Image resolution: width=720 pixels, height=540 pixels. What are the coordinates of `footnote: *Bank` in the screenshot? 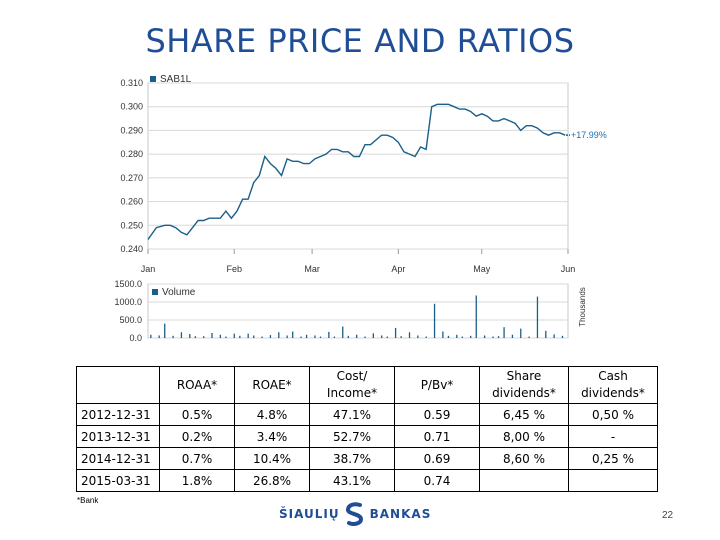 It's located at (88, 500).